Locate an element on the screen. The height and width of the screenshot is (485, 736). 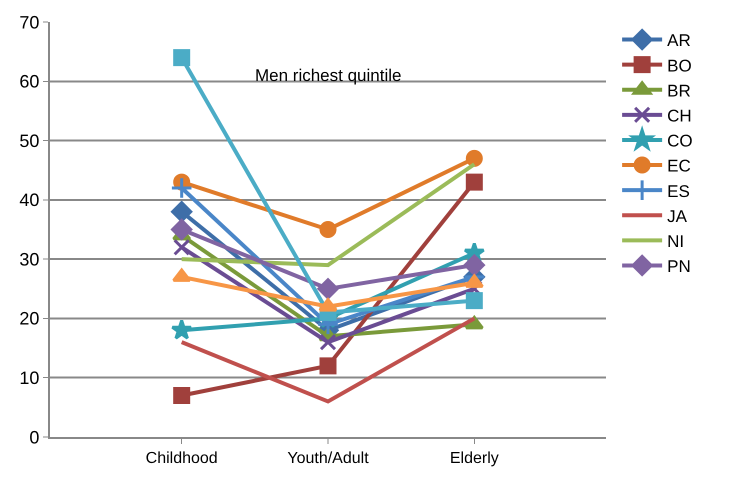
x-tick-label: Childhood is located at coordinates (182, 459).